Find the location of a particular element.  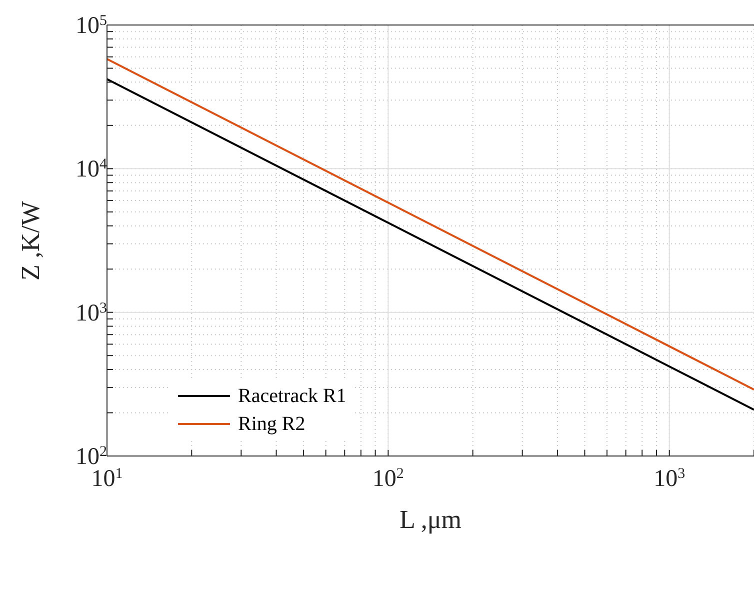

x-tick-label: 10$^{2}$ is located at coordinates (388, 479).